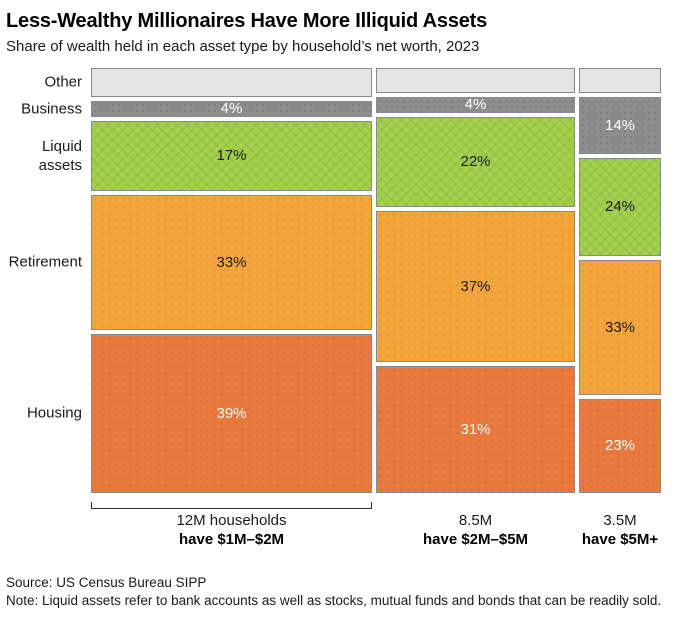 This screenshot has height=637, width=696. Describe the element at coordinates (231, 520) in the screenshot. I see `households-count-label: 12M households` at that location.